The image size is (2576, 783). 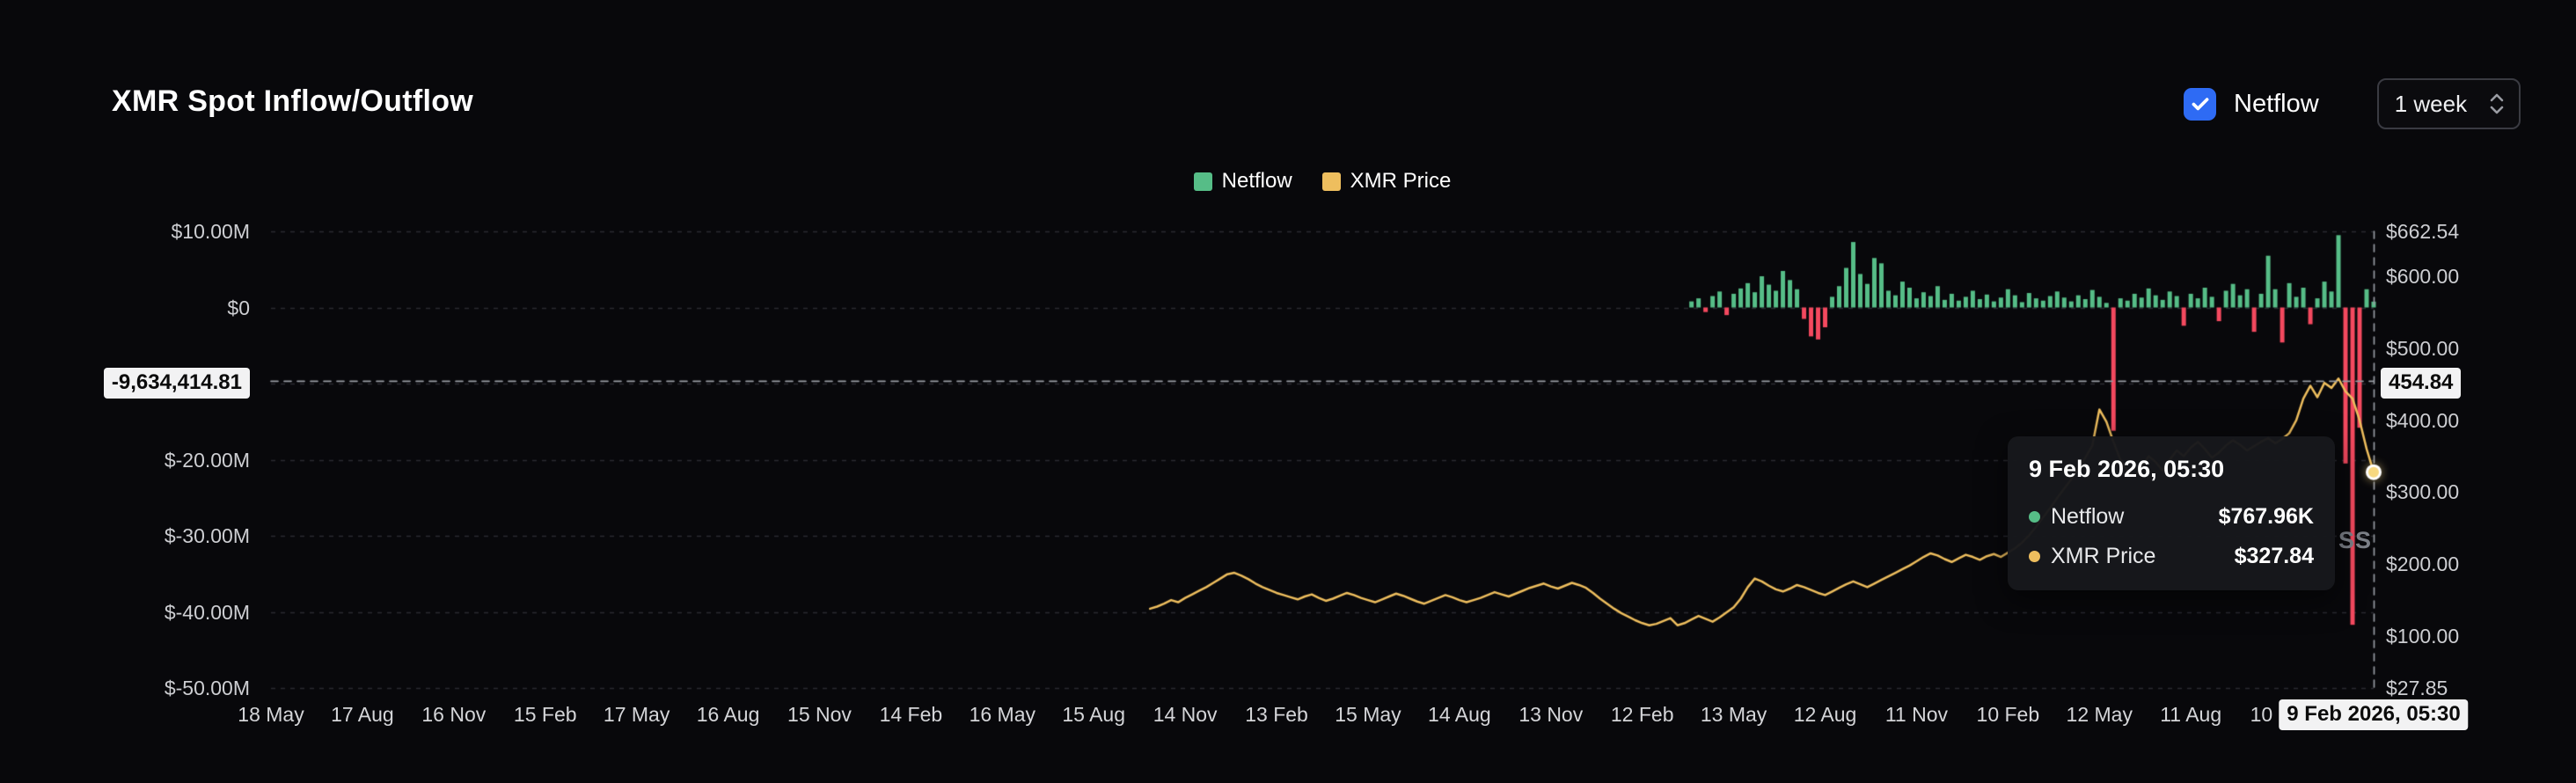 I want to click on tooltip-netflow-value: $767.96K, so click(x=2266, y=516).